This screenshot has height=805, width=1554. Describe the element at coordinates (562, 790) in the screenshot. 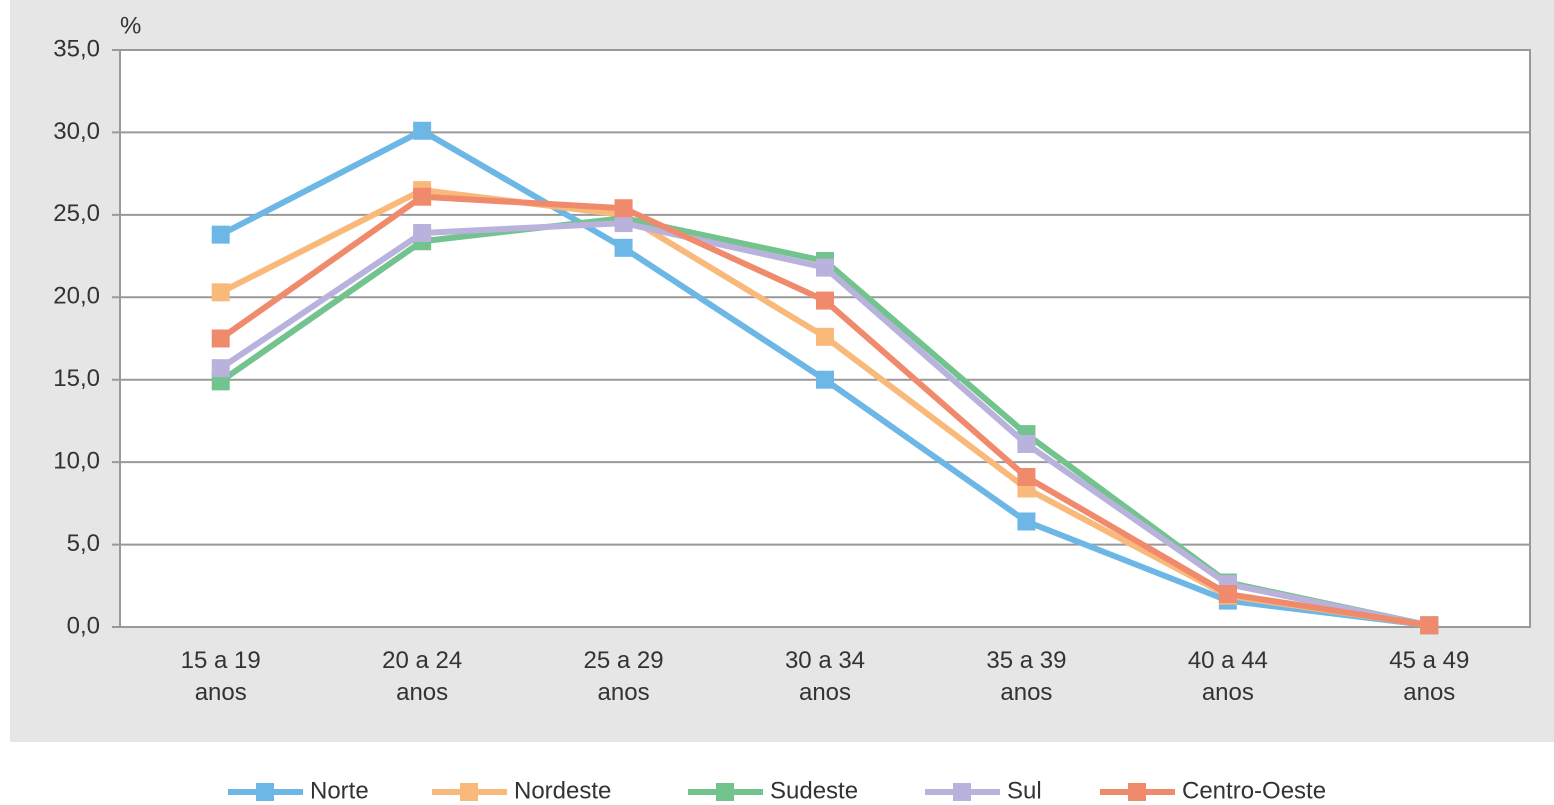

I see `legend-label: Nordeste` at that location.